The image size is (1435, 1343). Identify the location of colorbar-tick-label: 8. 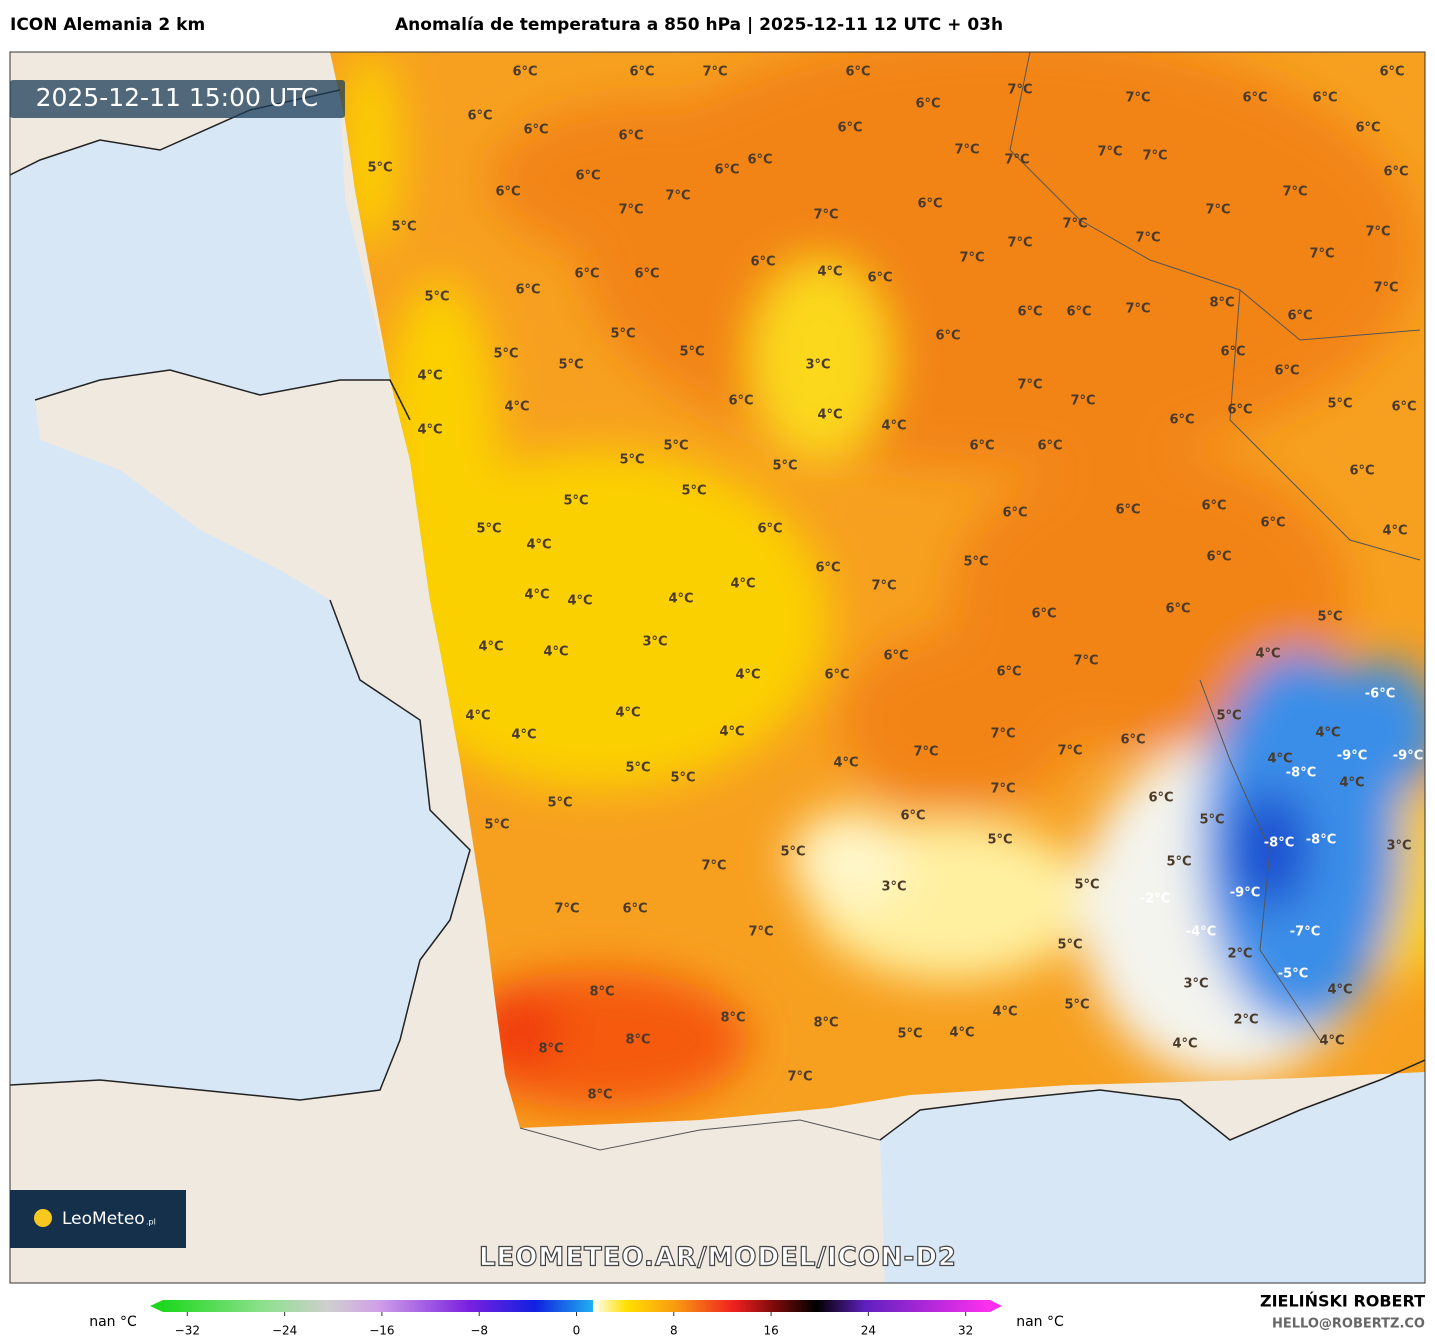
(674, 1331).